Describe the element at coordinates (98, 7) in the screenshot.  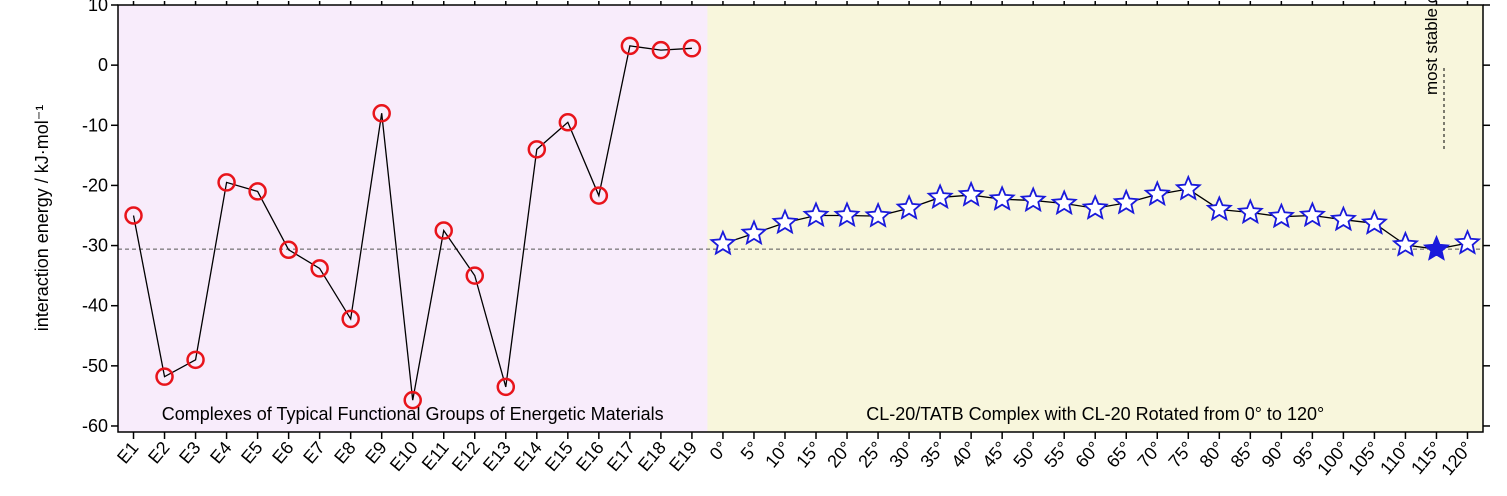
I see `y-tick-label: 10` at that location.